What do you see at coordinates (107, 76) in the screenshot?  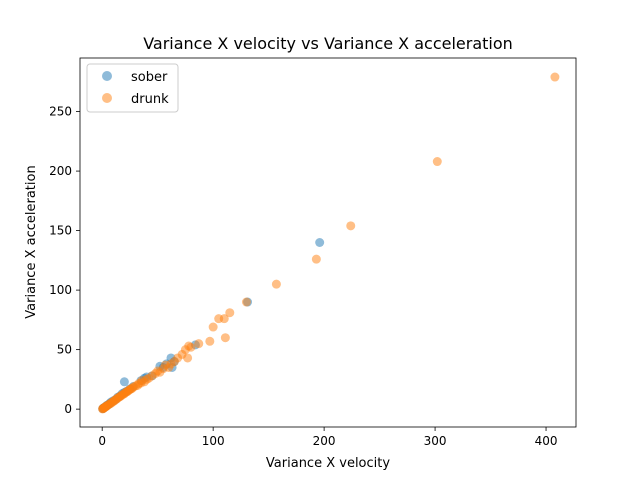 I see `legend-marker-sober` at bounding box center [107, 76].